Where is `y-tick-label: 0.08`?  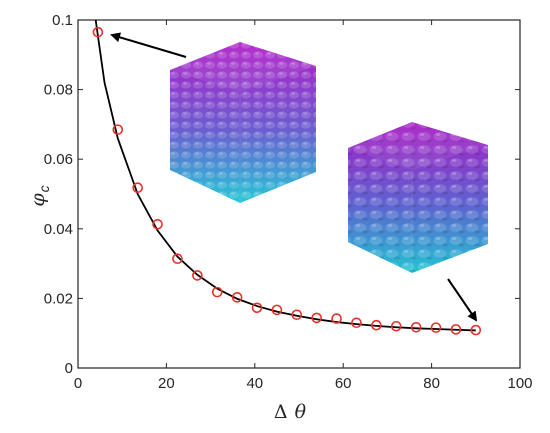 y-tick-label: 0.08 is located at coordinates (58, 90).